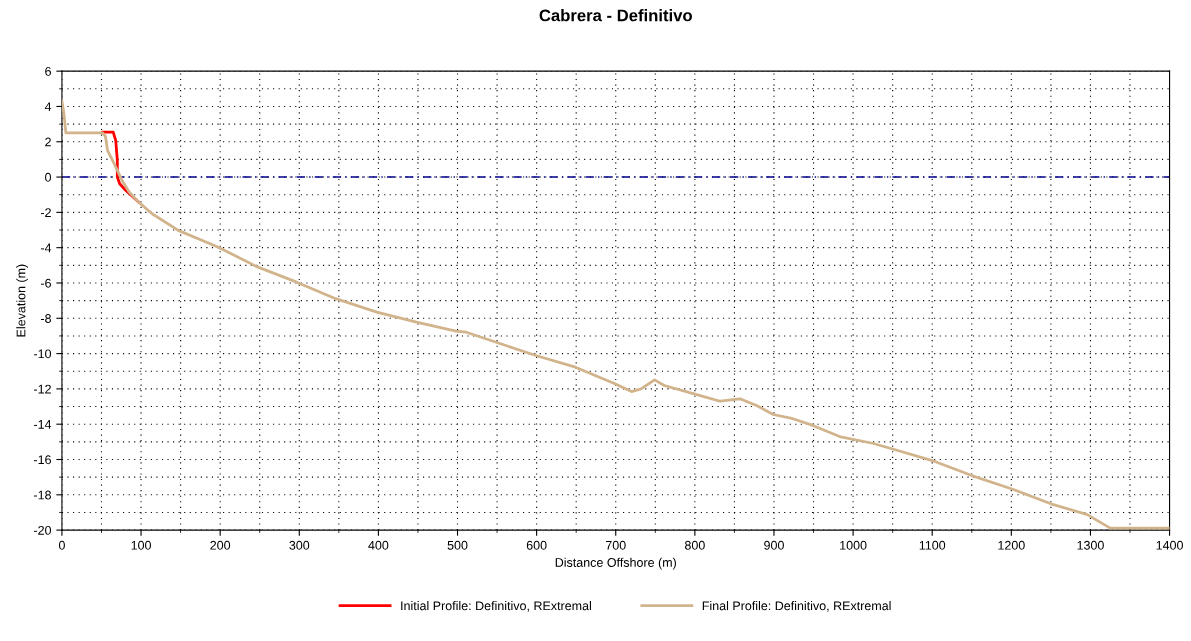 Image resolution: width=1191 pixels, height=641 pixels. What do you see at coordinates (378, 545) in the screenshot?
I see `x-tick-label: 400` at bounding box center [378, 545].